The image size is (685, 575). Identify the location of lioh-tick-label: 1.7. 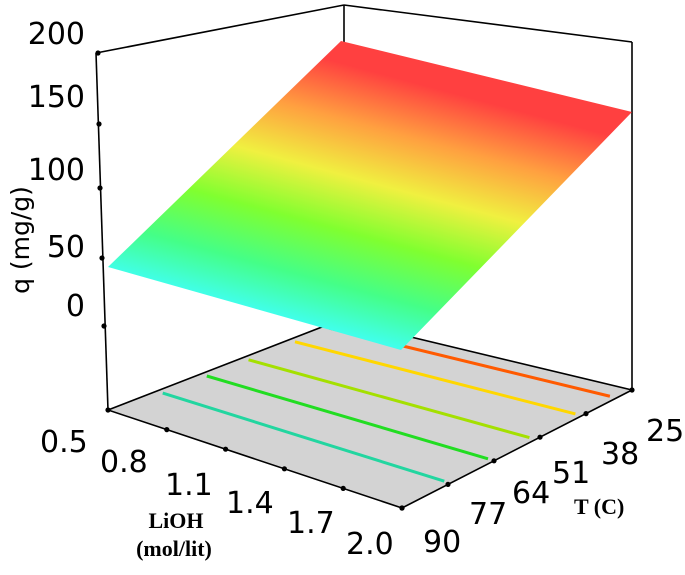
(311, 523).